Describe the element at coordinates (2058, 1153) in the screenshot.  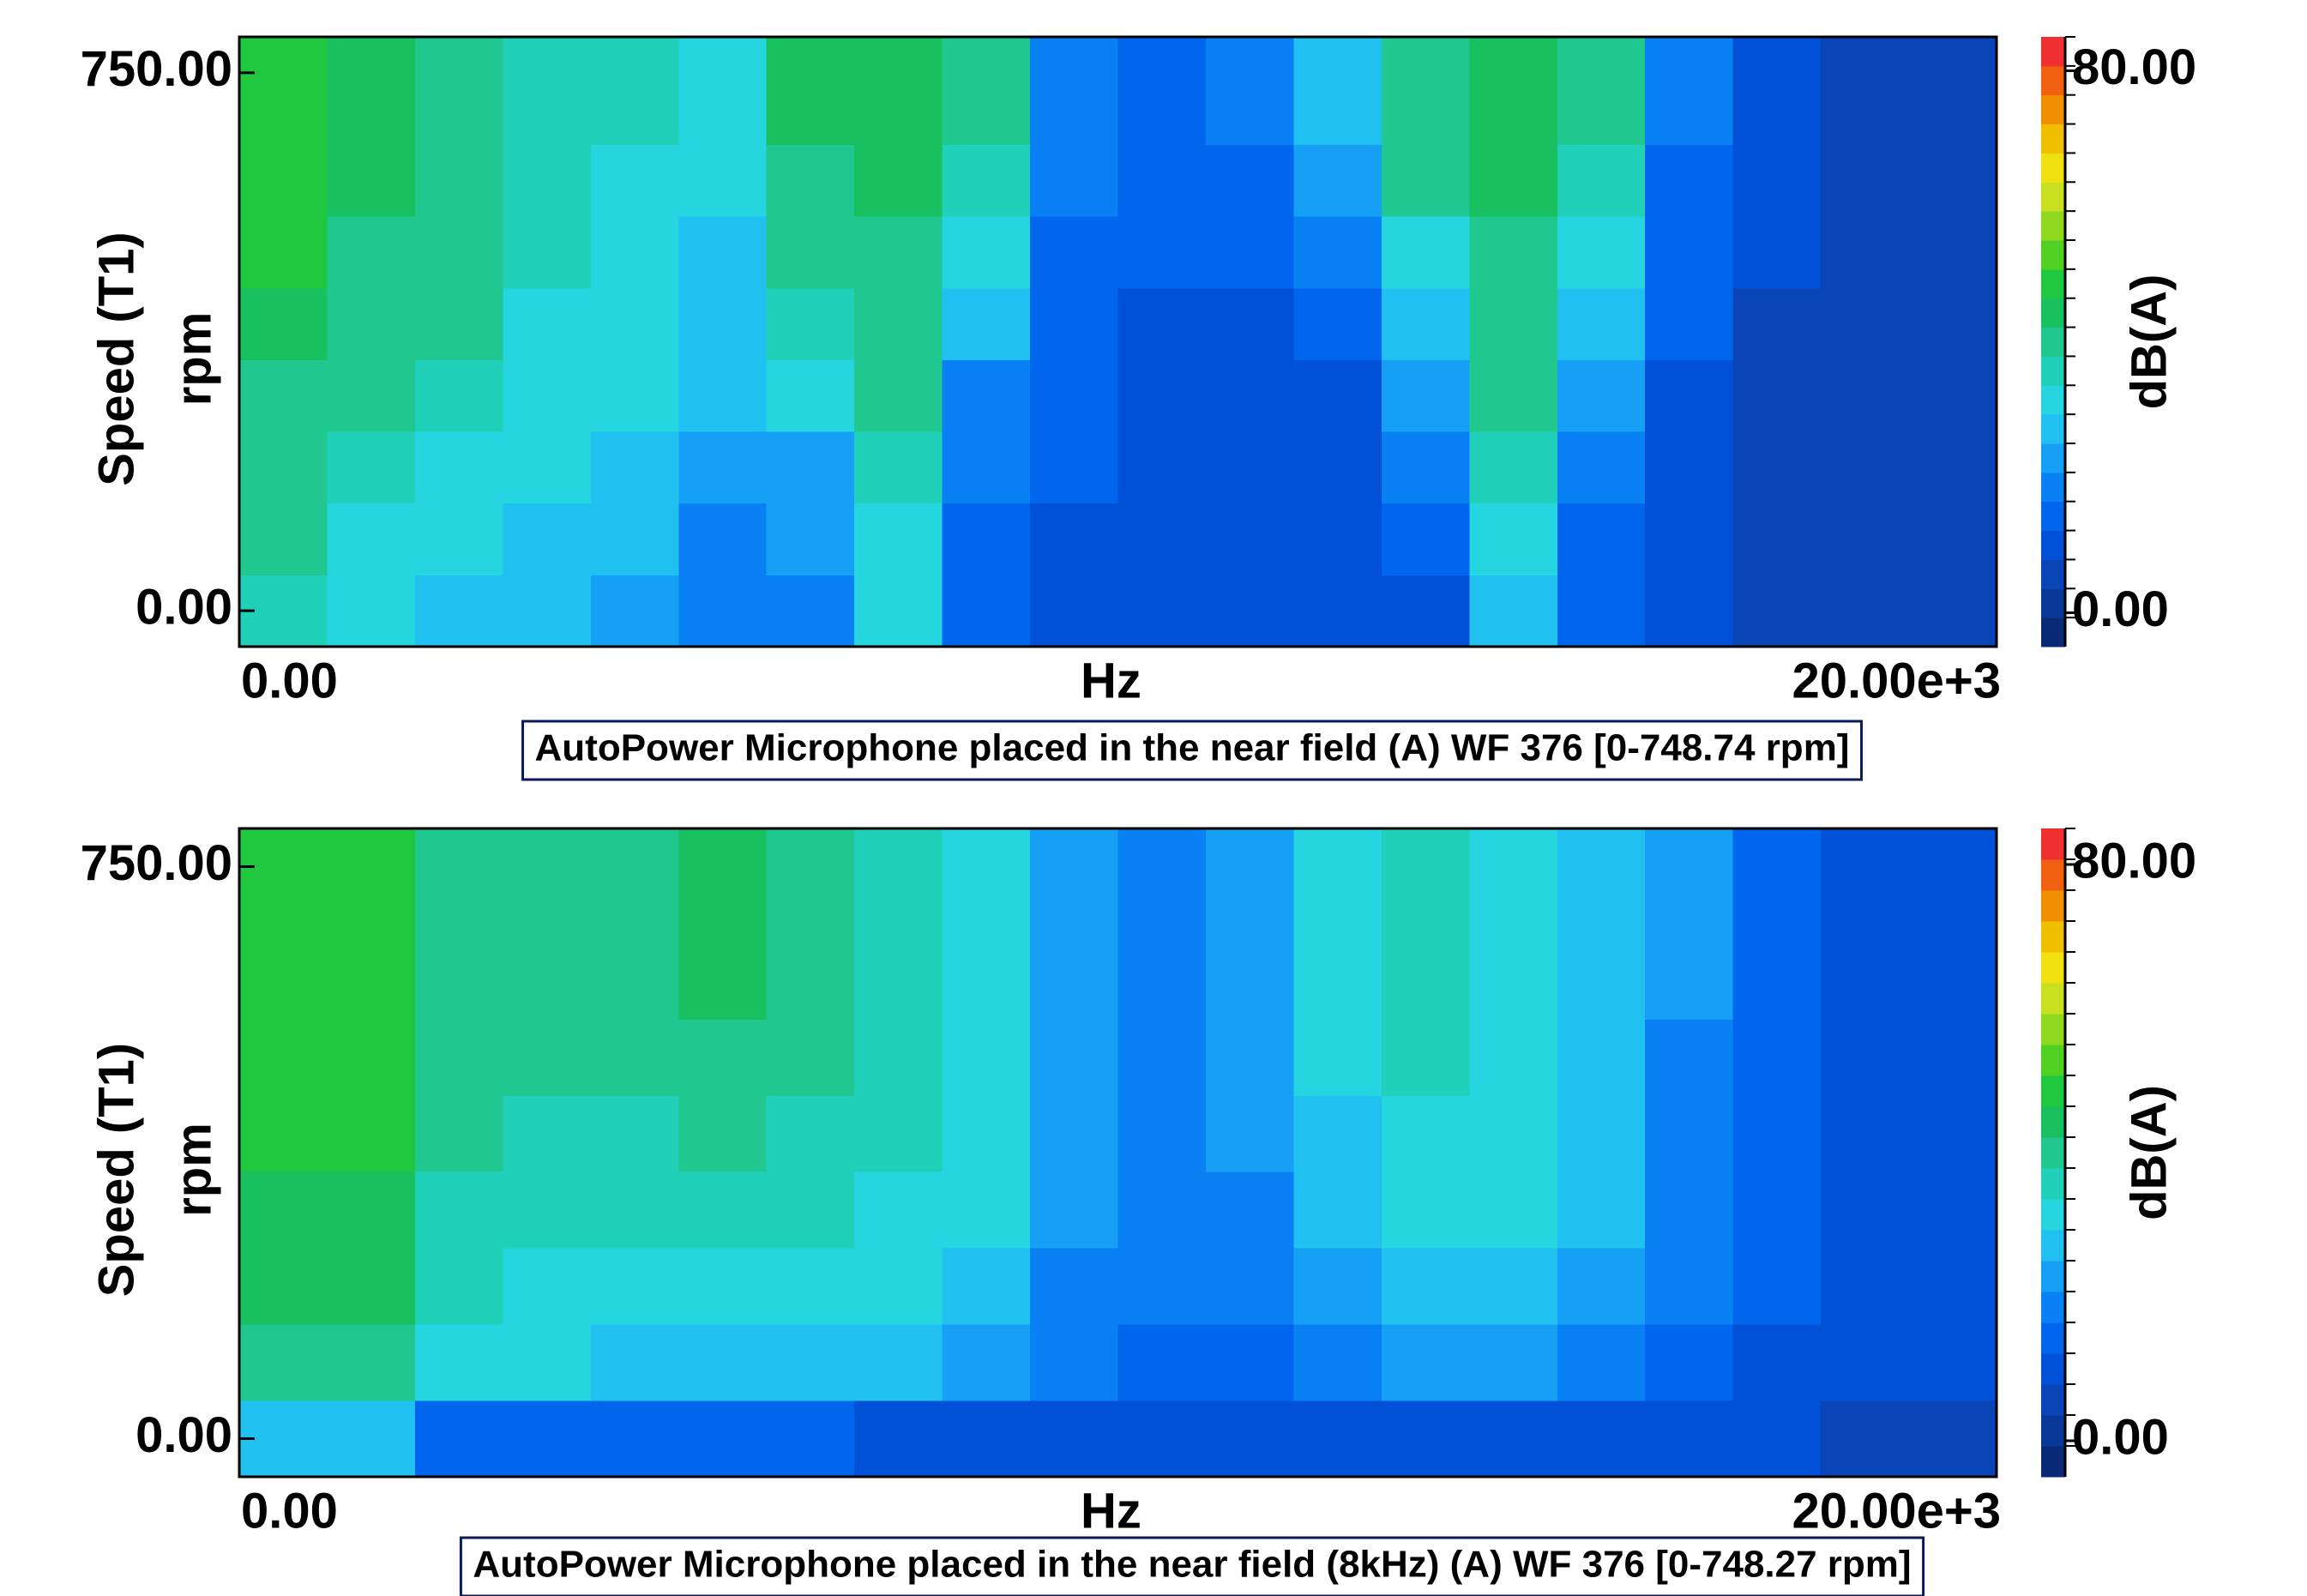
I see `colorbar` at that location.